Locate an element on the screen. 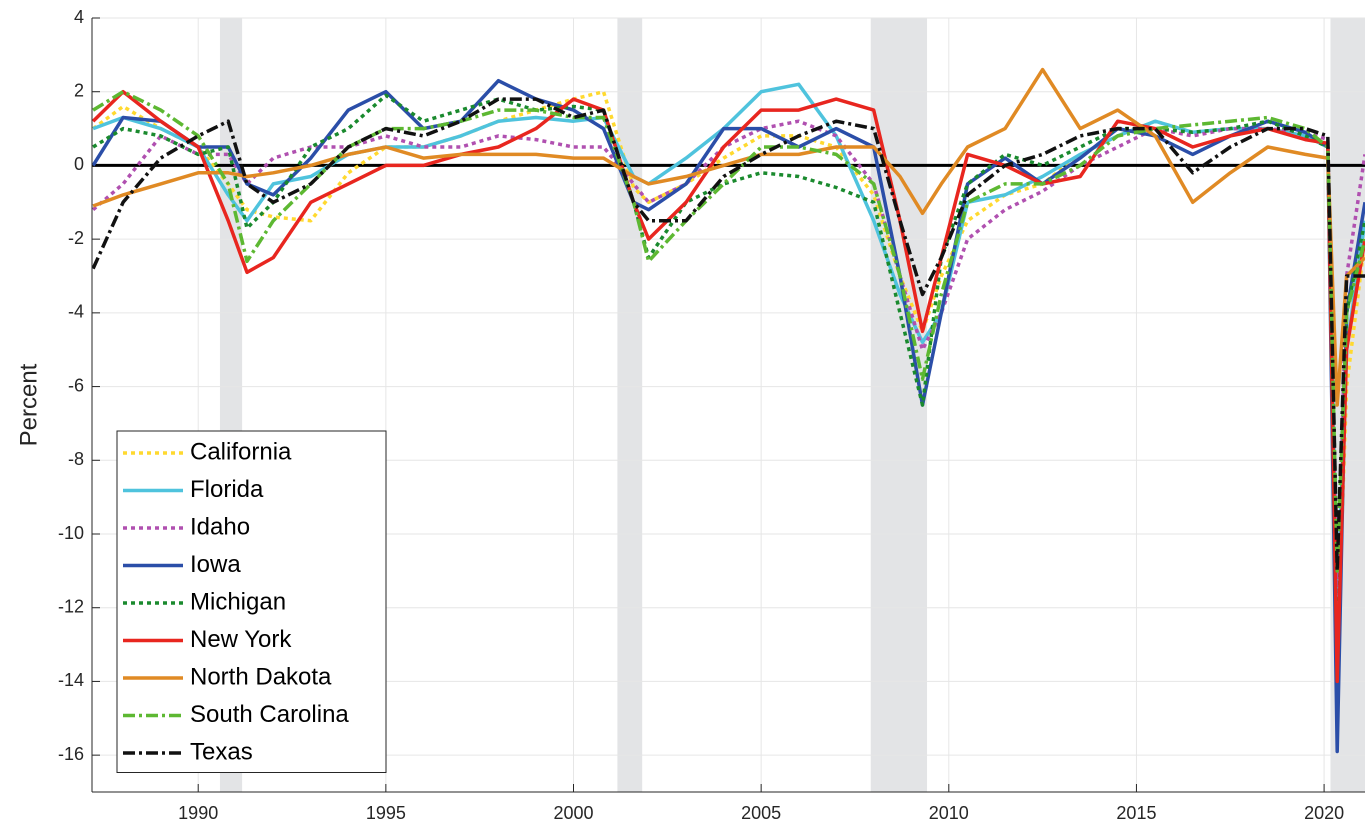 Image resolution: width=1365 pixels, height=832 pixels. legend-label: North Dakota is located at coordinates (261, 676).